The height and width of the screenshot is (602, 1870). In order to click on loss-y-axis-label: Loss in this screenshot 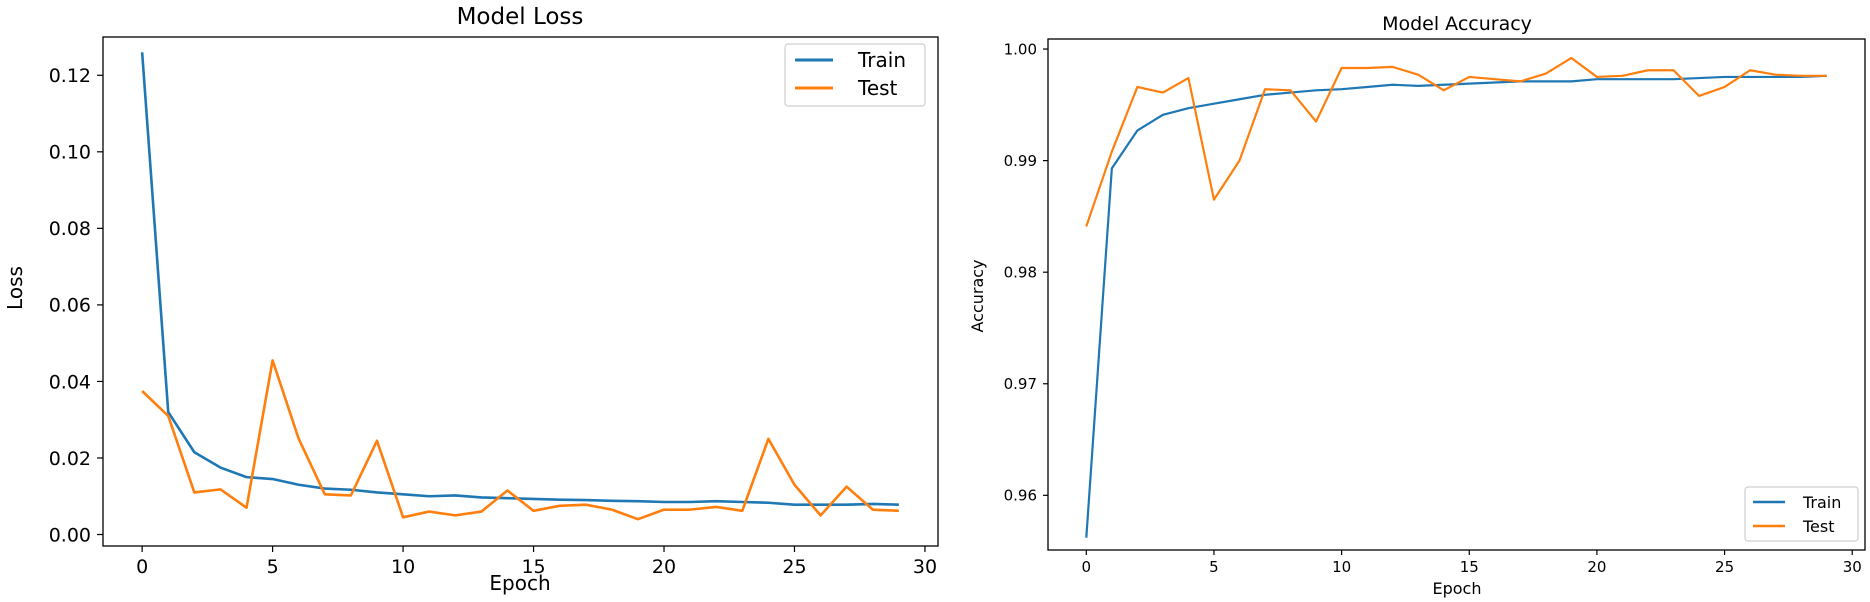, I will do `click(15, 288)`.